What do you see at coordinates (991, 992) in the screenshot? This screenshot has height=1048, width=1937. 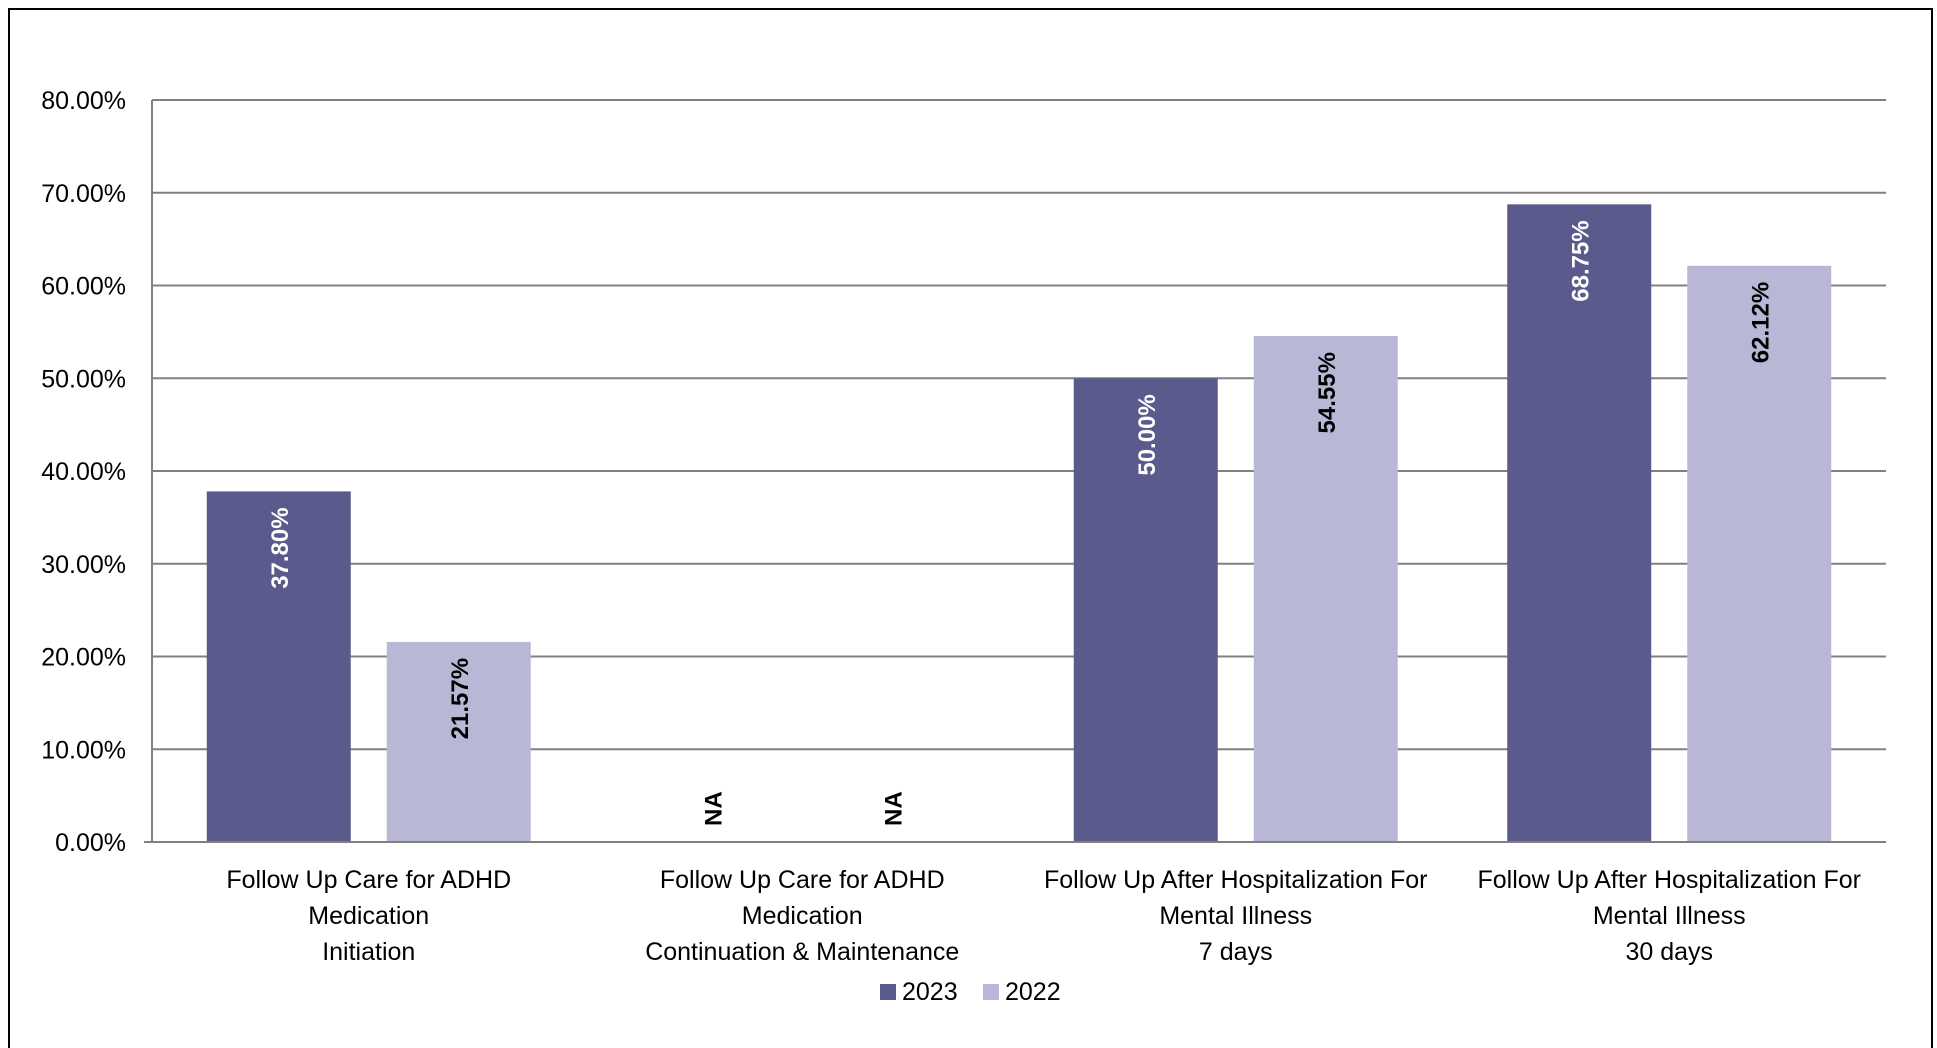 I see `legend-swatch-2022` at bounding box center [991, 992].